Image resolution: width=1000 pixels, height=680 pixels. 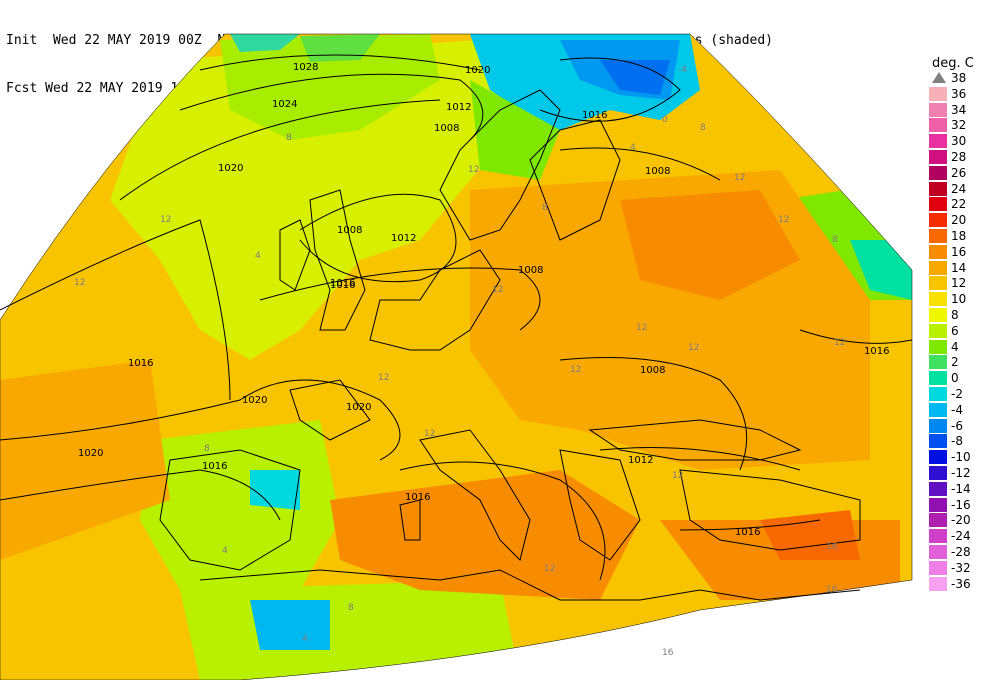 I want to click on legend-row: -28, so click(x=964, y=552).